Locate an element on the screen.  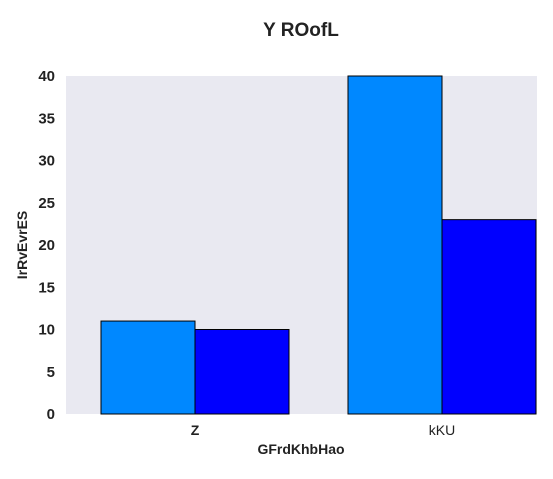
x-tick-label-kKU: kKU is located at coordinates (442, 430).